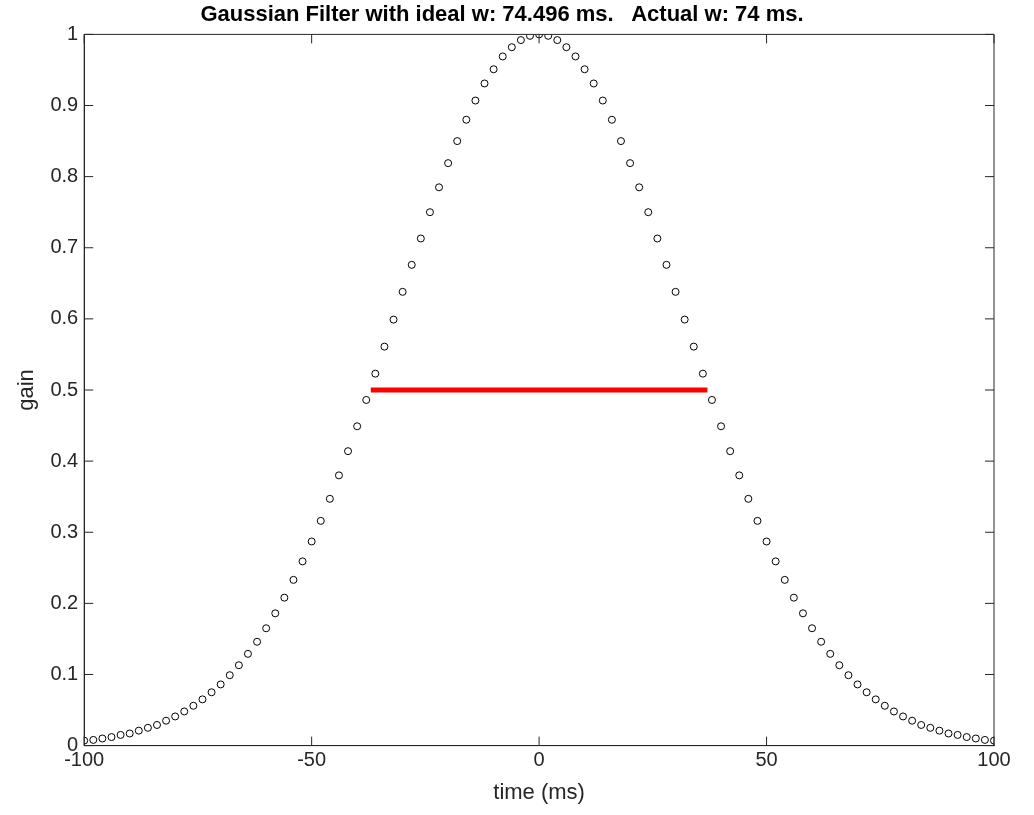  I want to click on y-tick-label: 0.3, so click(64, 530).